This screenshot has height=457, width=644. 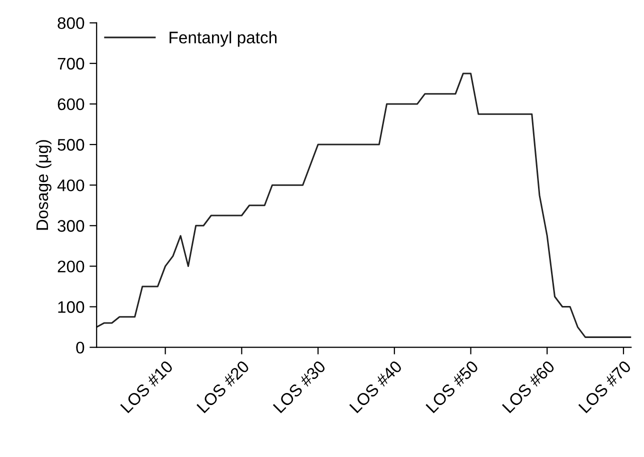 I want to click on y-tick-label: 100, so click(x=71, y=307).